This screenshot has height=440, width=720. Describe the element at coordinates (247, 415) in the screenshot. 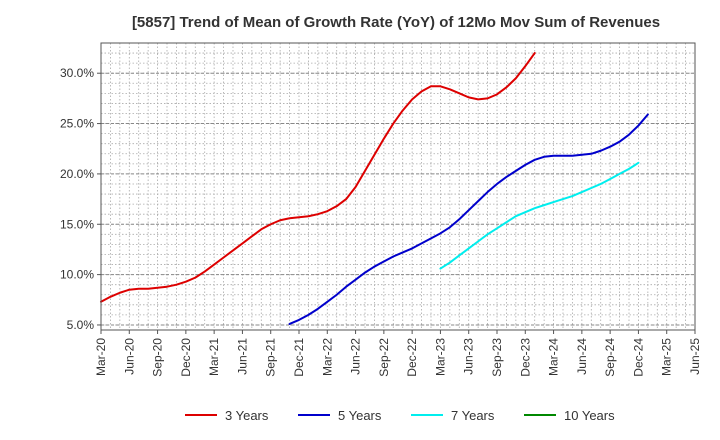

I see `legend-label-3-years: 3 Years` at that location.